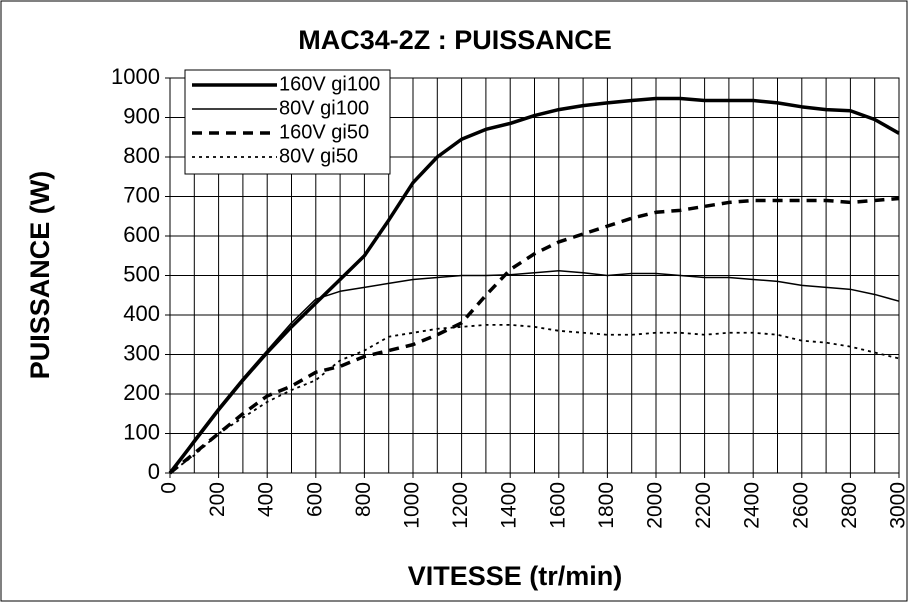  I want to click on x-tick-label: 1800, so click(606, 505).